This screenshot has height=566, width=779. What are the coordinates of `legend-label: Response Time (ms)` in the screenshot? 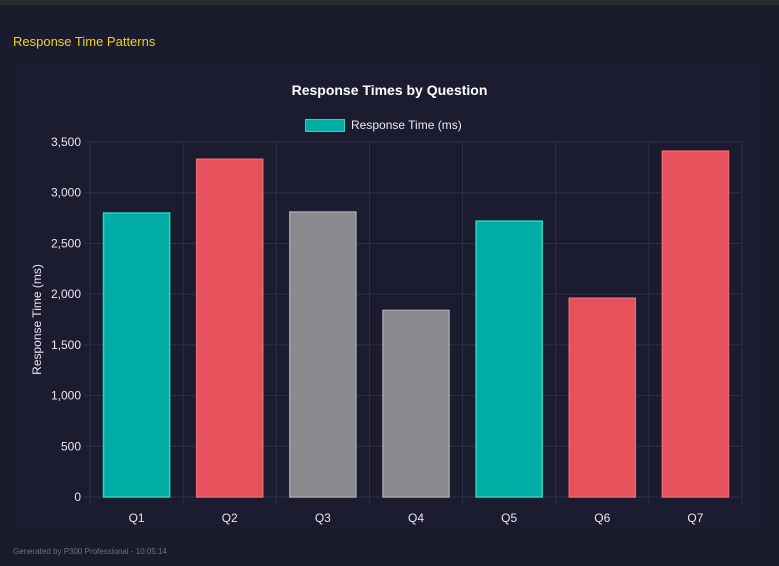 It's located at (406, 125).